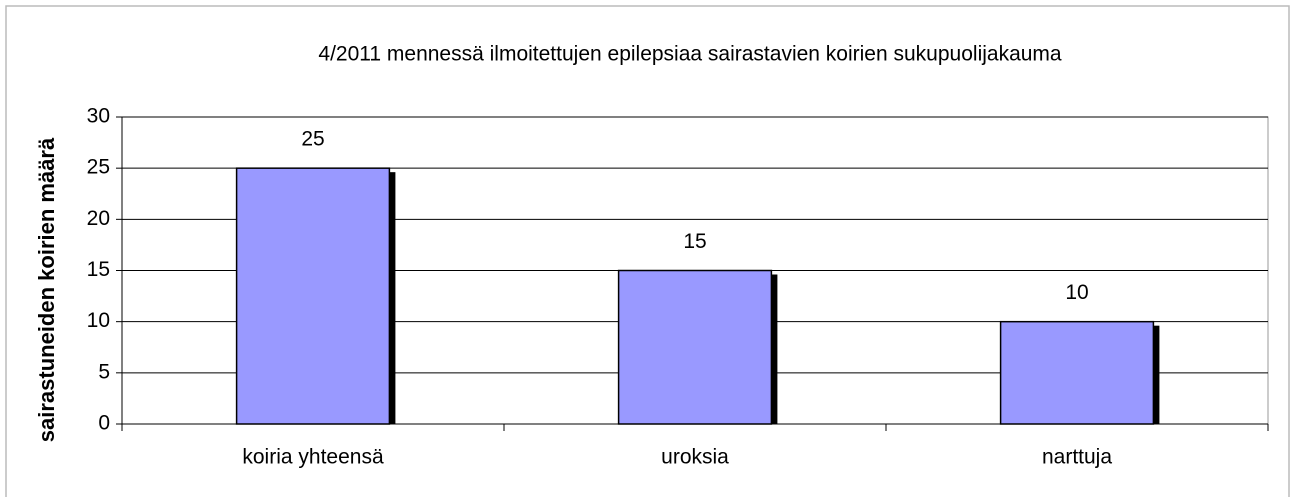 The width and height of the screenshot is (1295, 497). Describe the element at coordinates (1076, 292) in the screenshot. I see `data-label: 10` at that location.